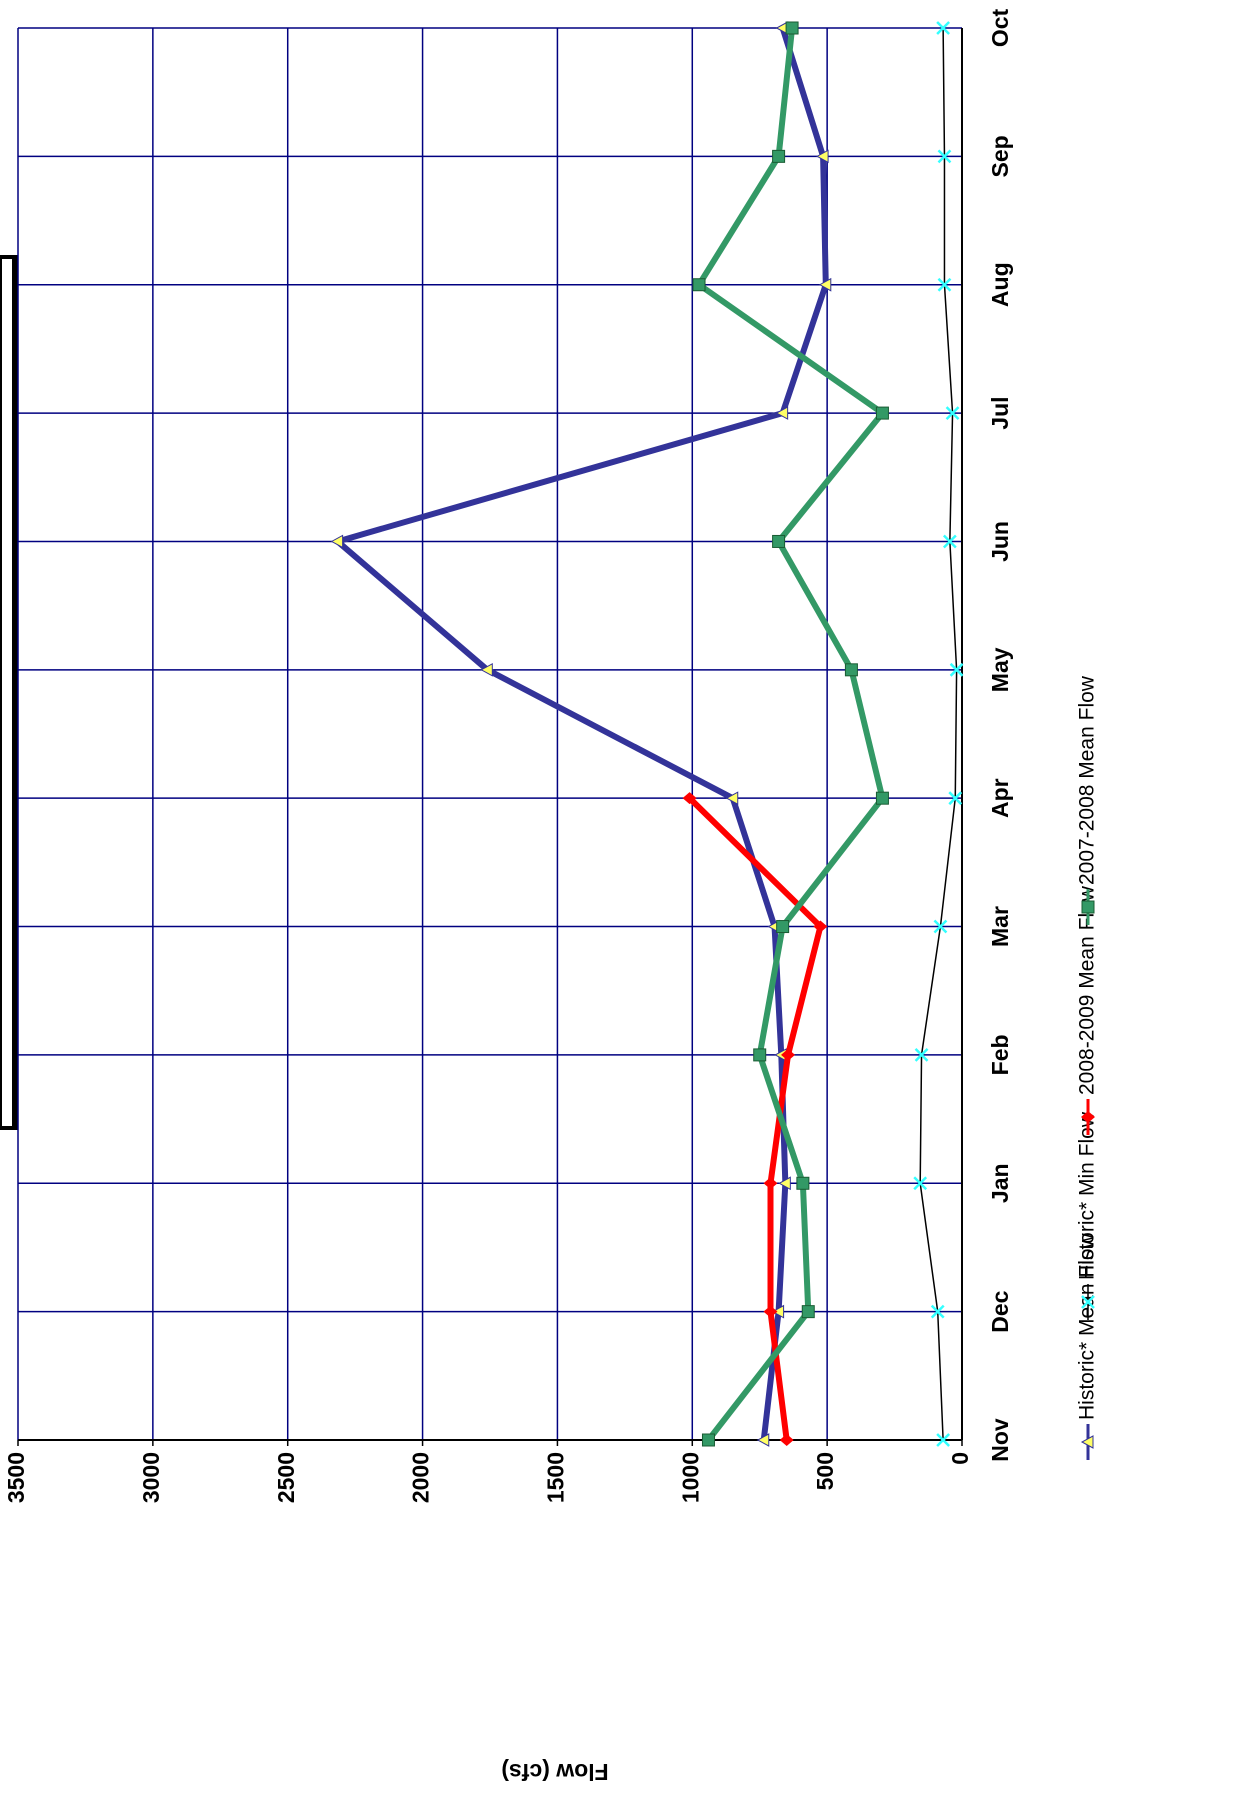 The width and height of the screenshot is (1247, 1800). Describe the element at coordinates (1000, 284) in the screenshot. I see `x-tick-label: Aug` at that location.